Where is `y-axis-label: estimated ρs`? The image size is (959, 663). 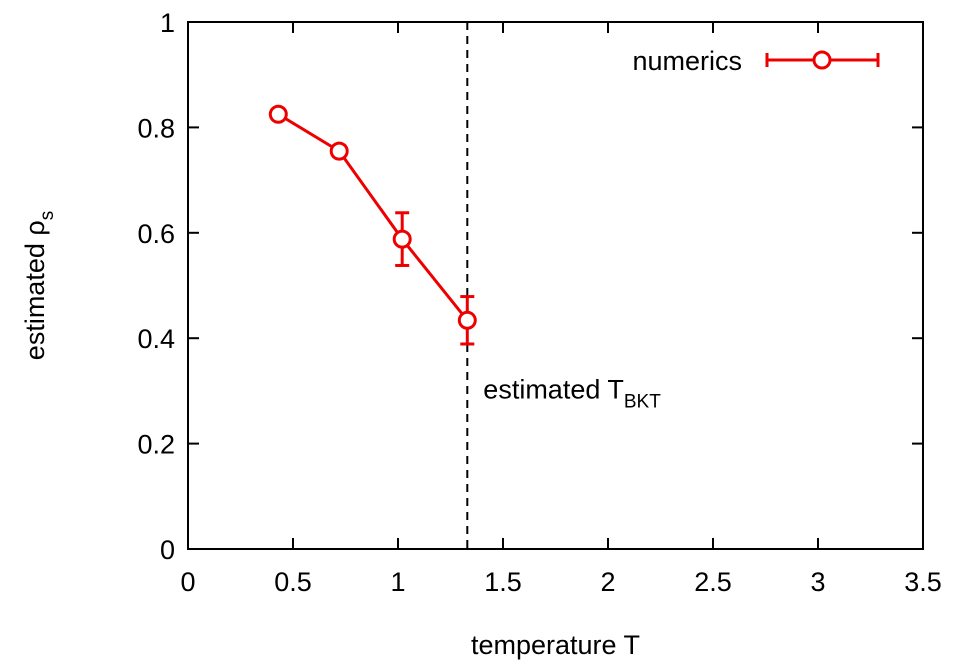 y-axis-label: estimated ρs is located at coordinates (39, 285).